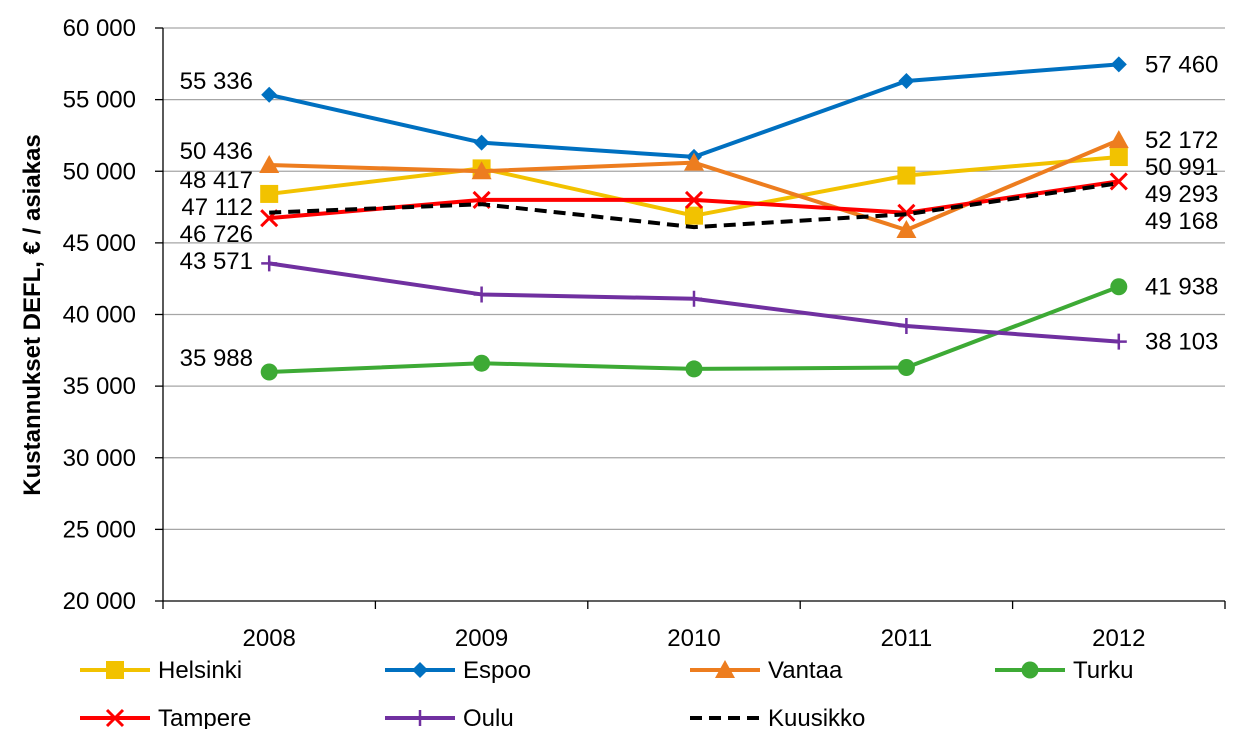 Image resolution: width=1235 pixels, height=729 pixels. Describe the element at coordinates (216, 81) in the screenshot. I see `data-label: 55 336` at that location.